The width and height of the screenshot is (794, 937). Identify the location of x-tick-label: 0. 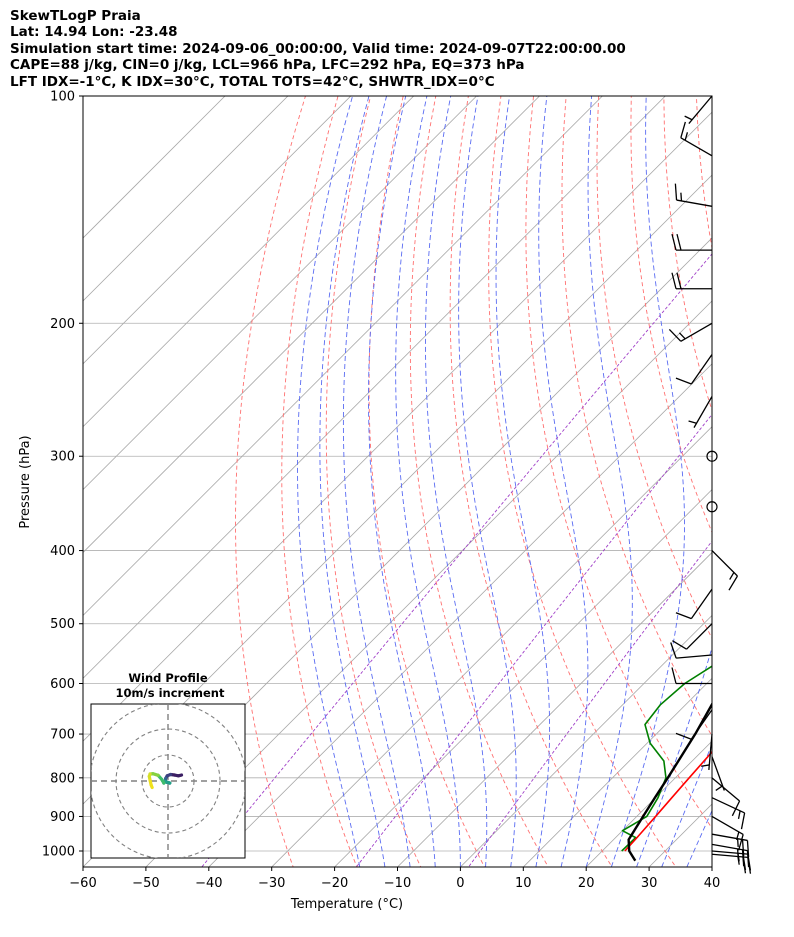
(460, 883).